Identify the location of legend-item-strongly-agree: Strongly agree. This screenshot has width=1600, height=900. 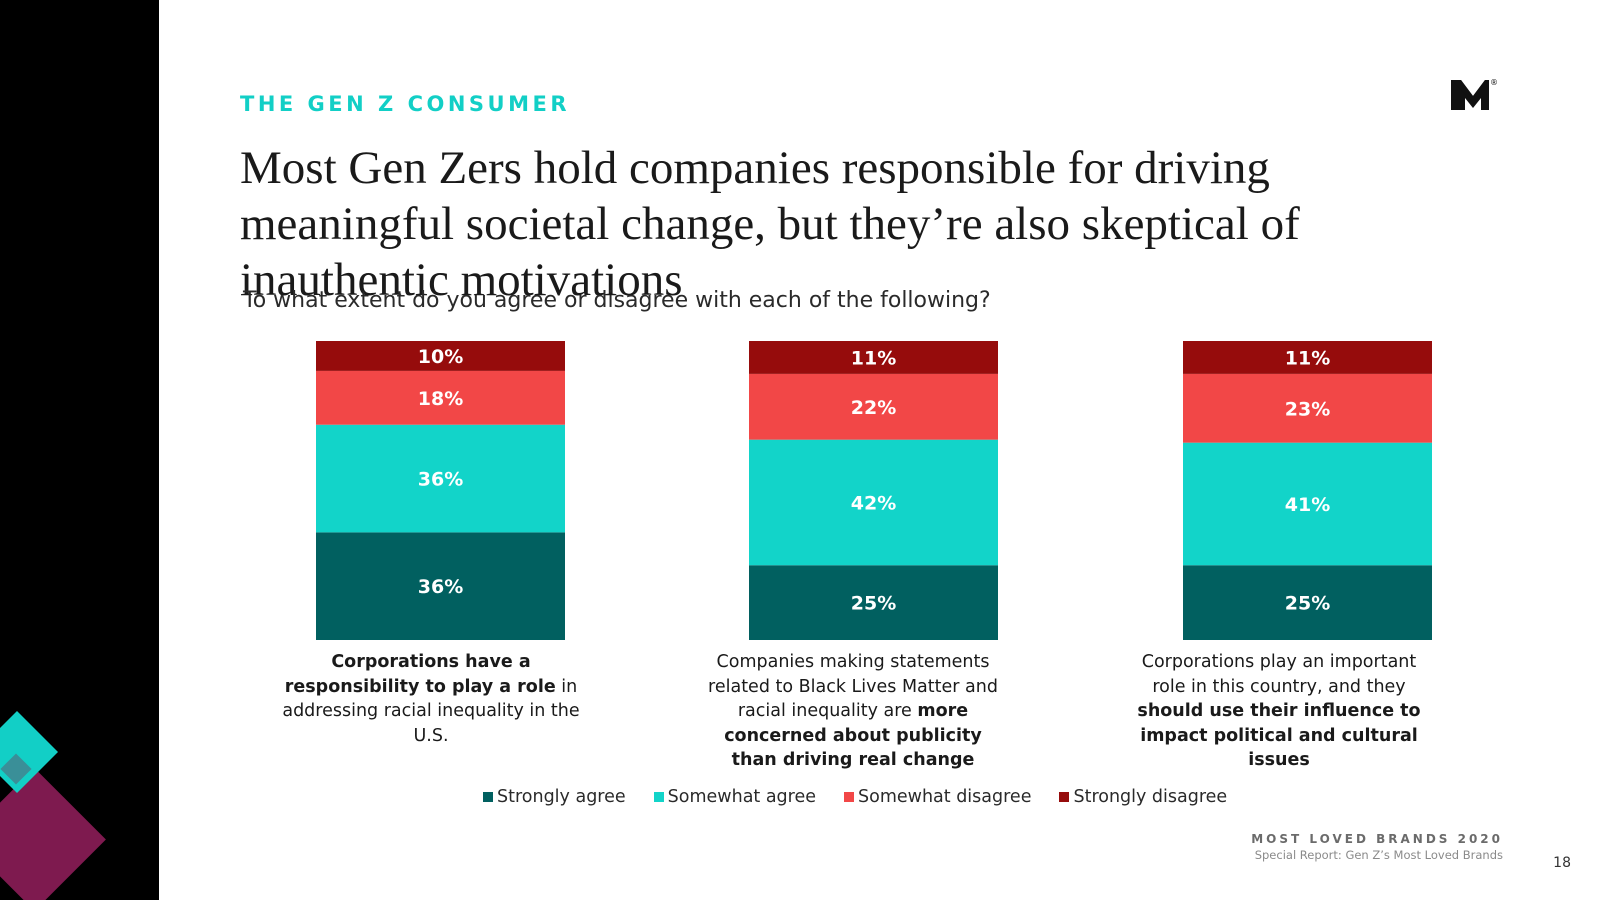
(554, 797).